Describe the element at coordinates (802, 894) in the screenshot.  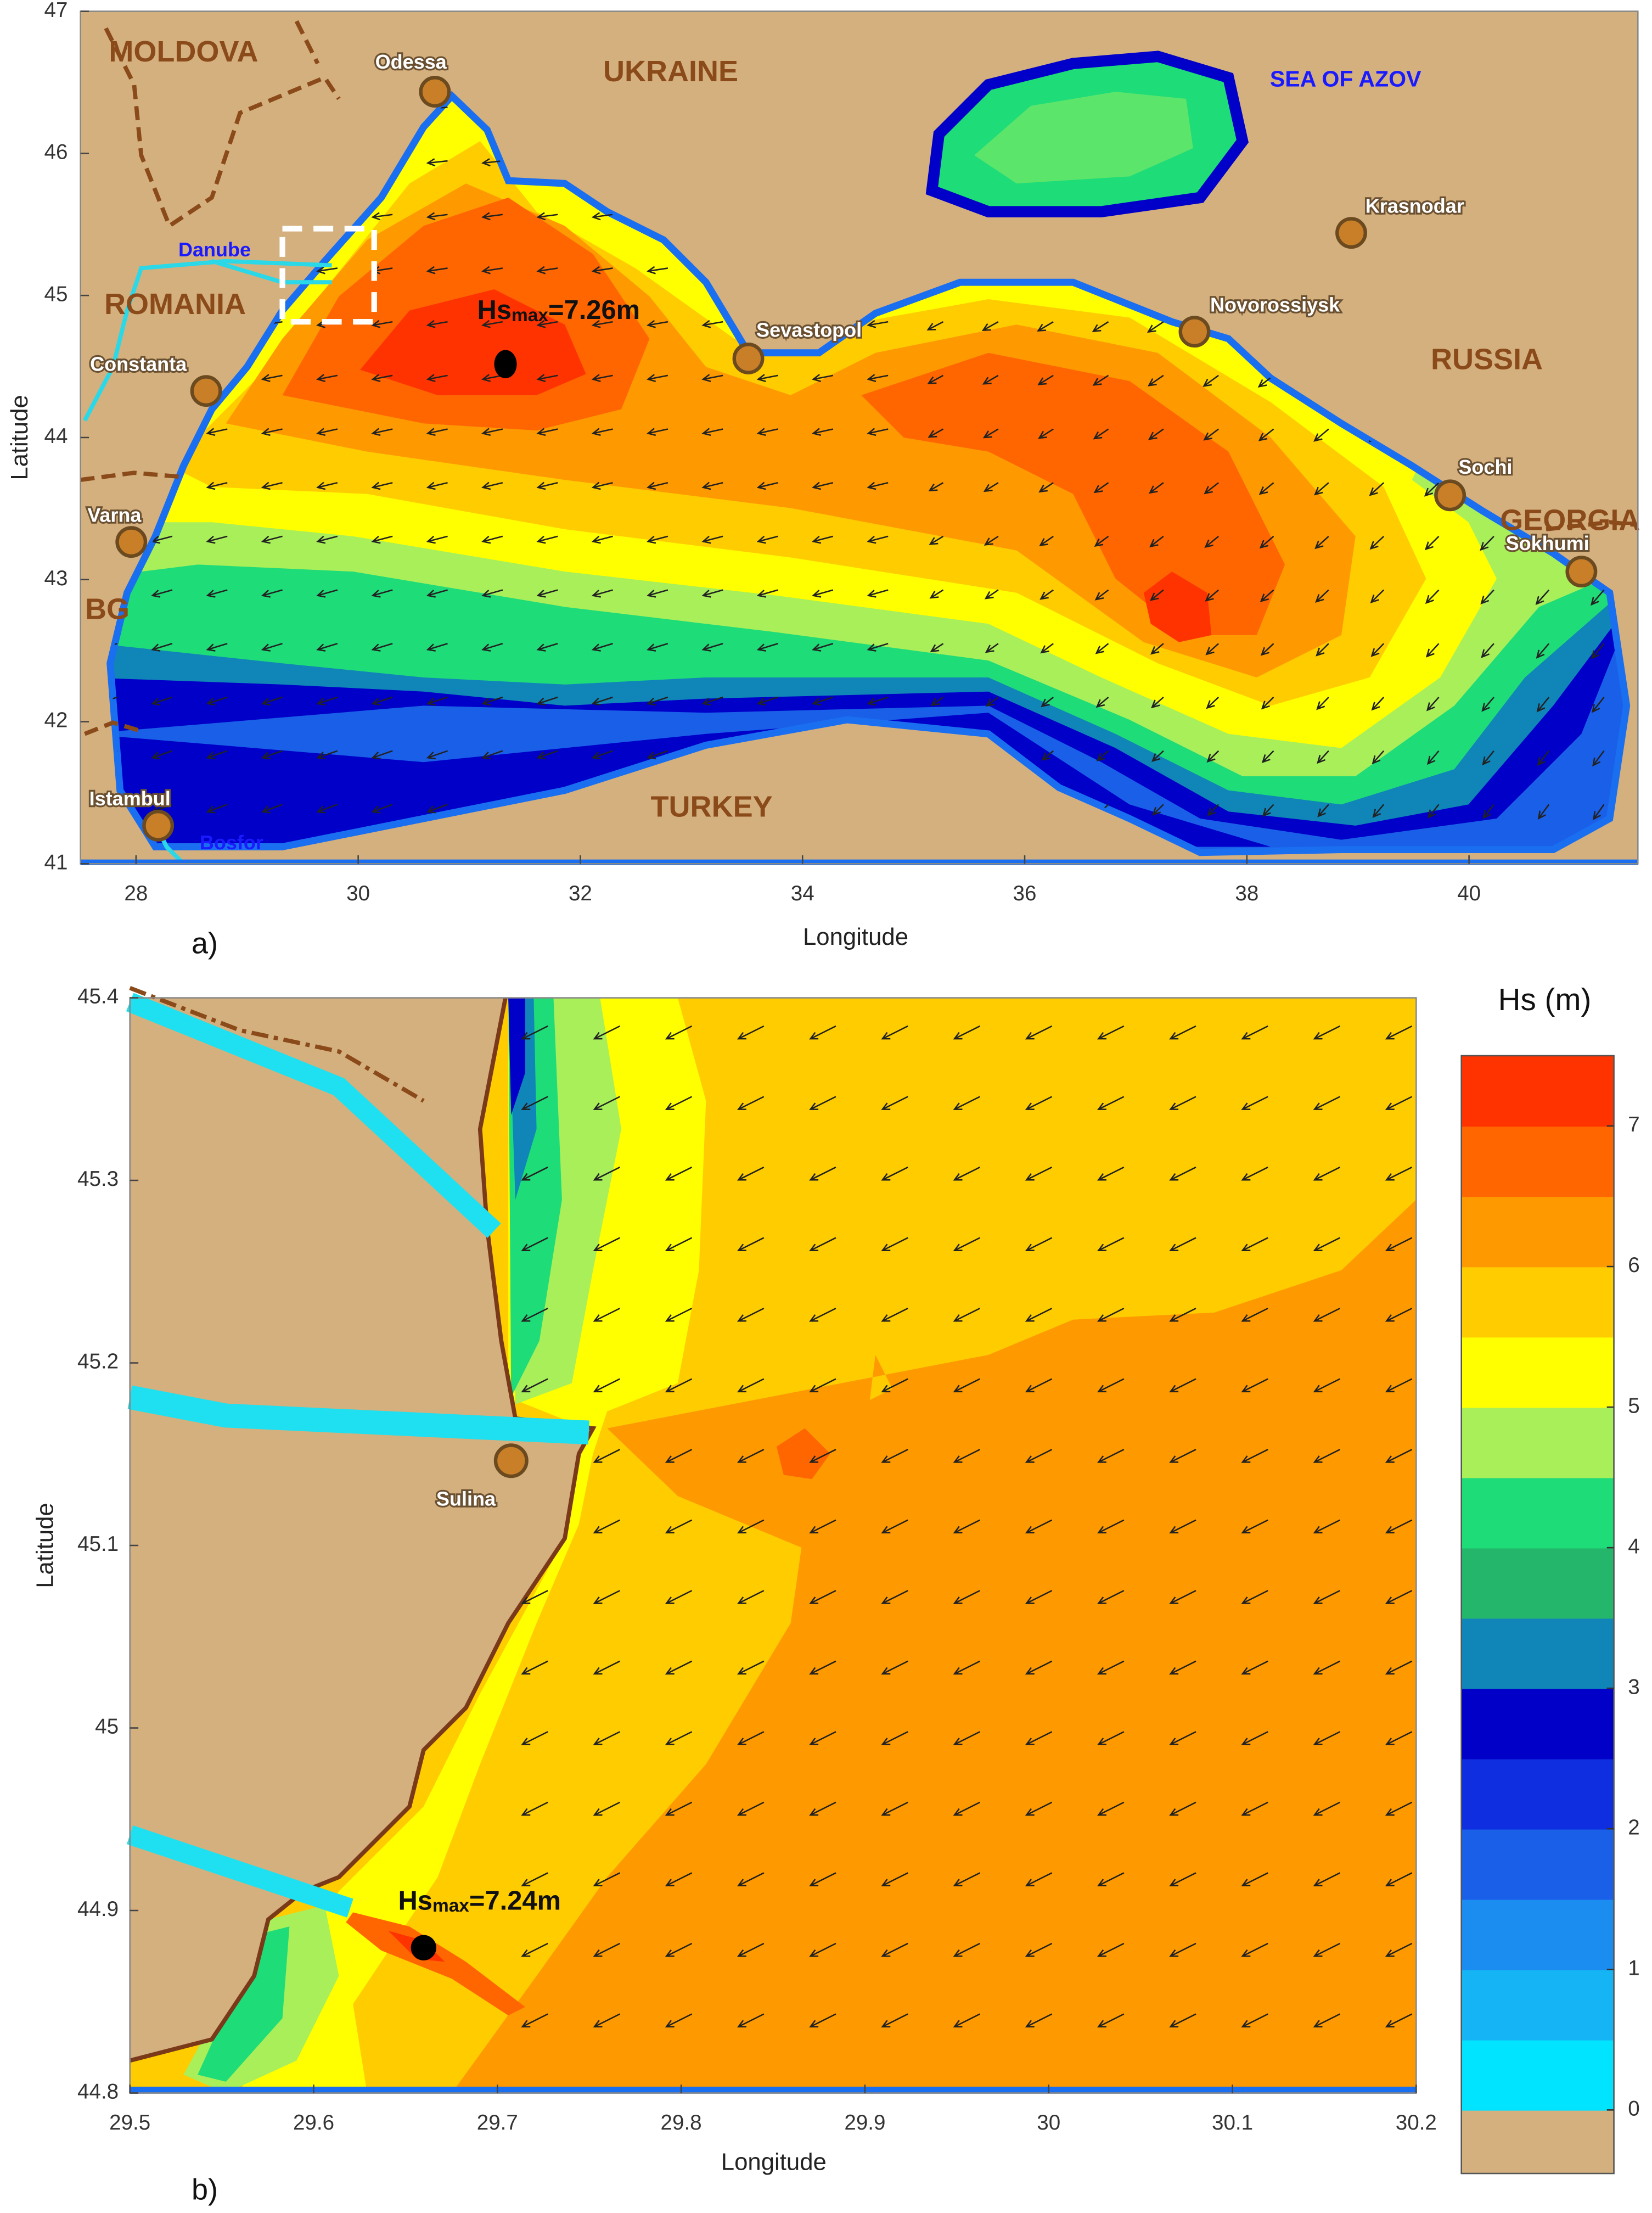
I see `x-tick-label: 34` at that location.